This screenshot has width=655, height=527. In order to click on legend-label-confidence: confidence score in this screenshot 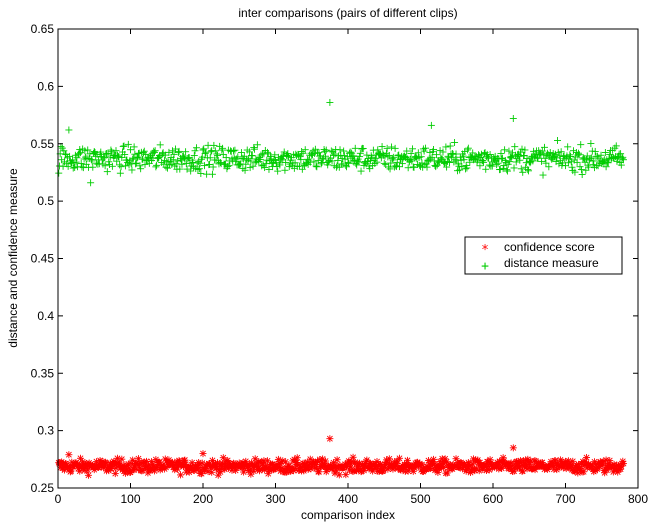, I will do `click(549, 247)`.